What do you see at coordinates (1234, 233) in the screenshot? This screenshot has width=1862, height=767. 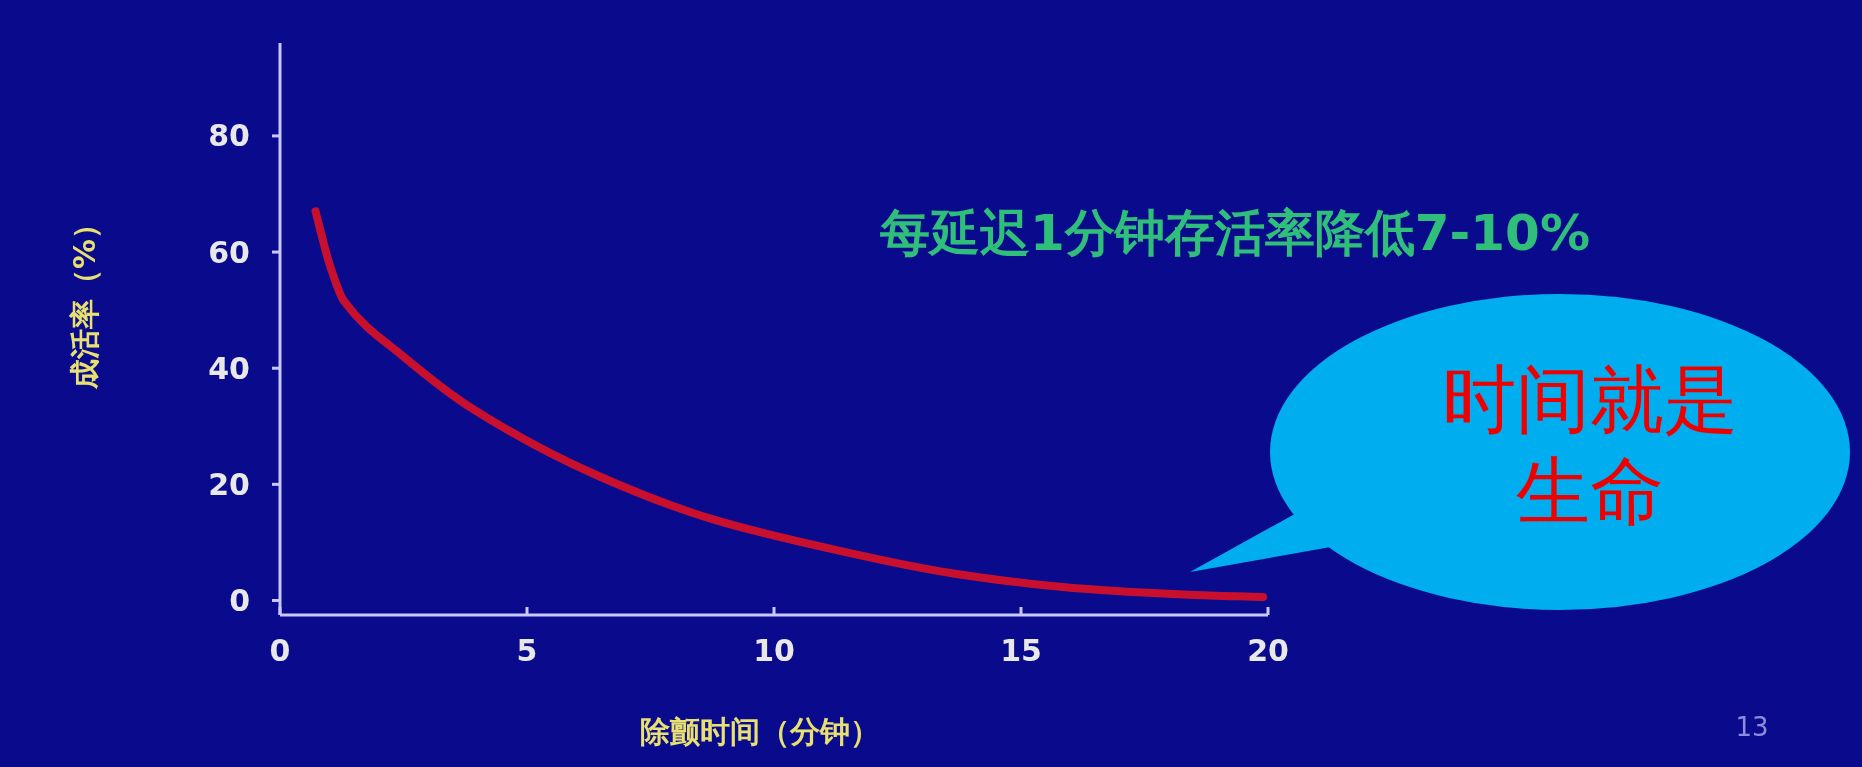 I see `annotation: 每延迟1分钟存活率降低7-10%` at bounding box center [1234, 233].